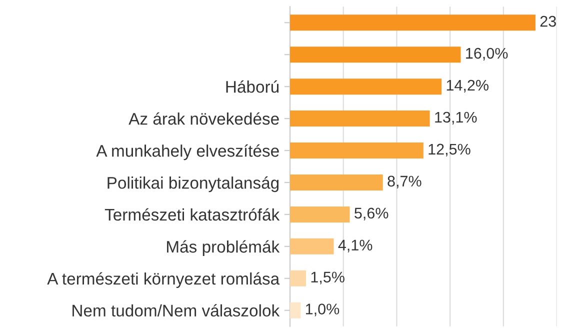 The width and height of the screenshot is (580, 333). What do you see at coordinates (355, 246) in the screenshot?
I see `data-label: 4,1%` at bounding box center [355, 246].